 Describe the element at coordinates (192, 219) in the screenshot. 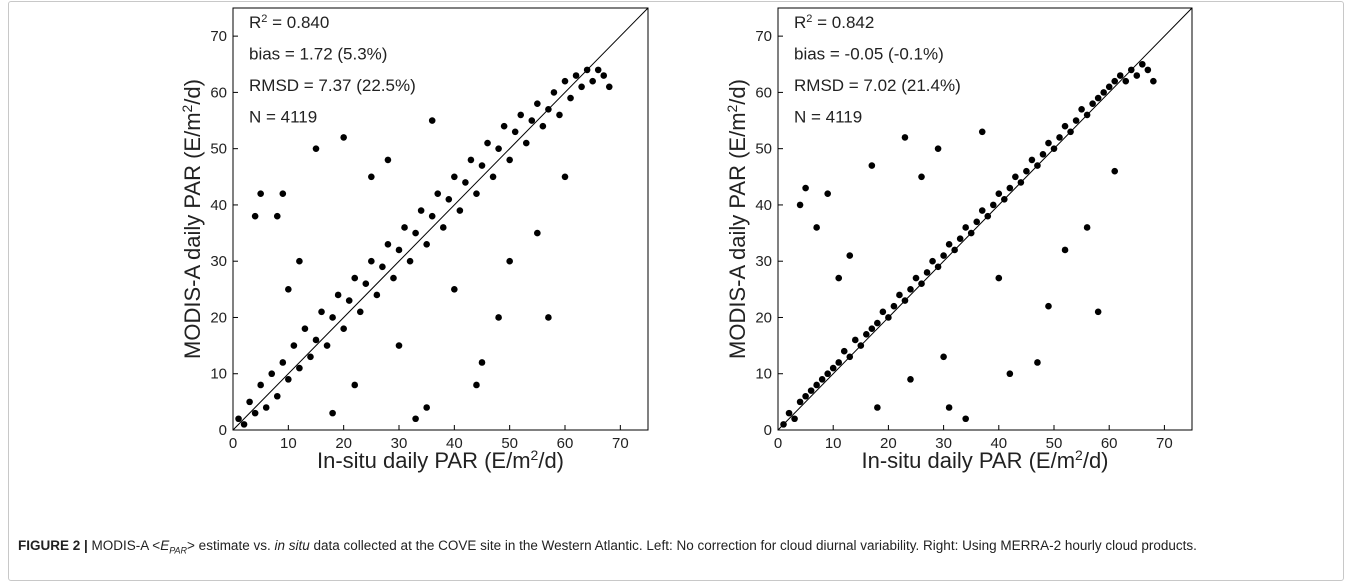

I see `y-axis-label: MODIS-A daily PAR (E/m2/d)` at that location.